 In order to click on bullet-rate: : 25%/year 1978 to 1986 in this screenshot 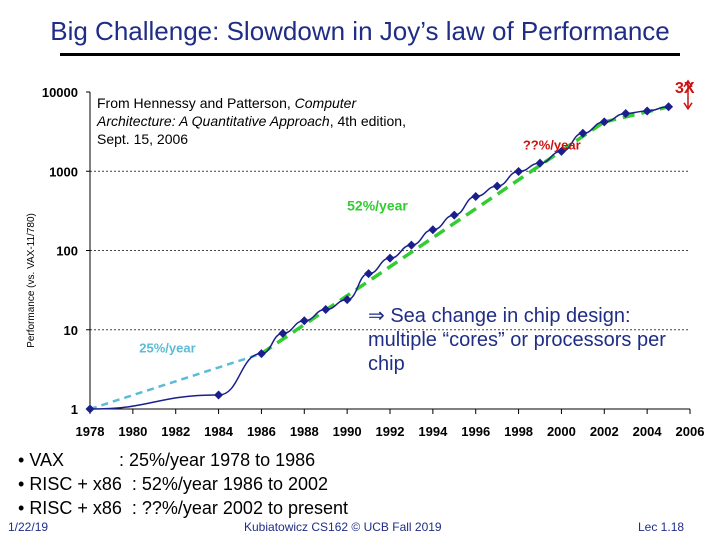, I will do `click(217, 460)`.